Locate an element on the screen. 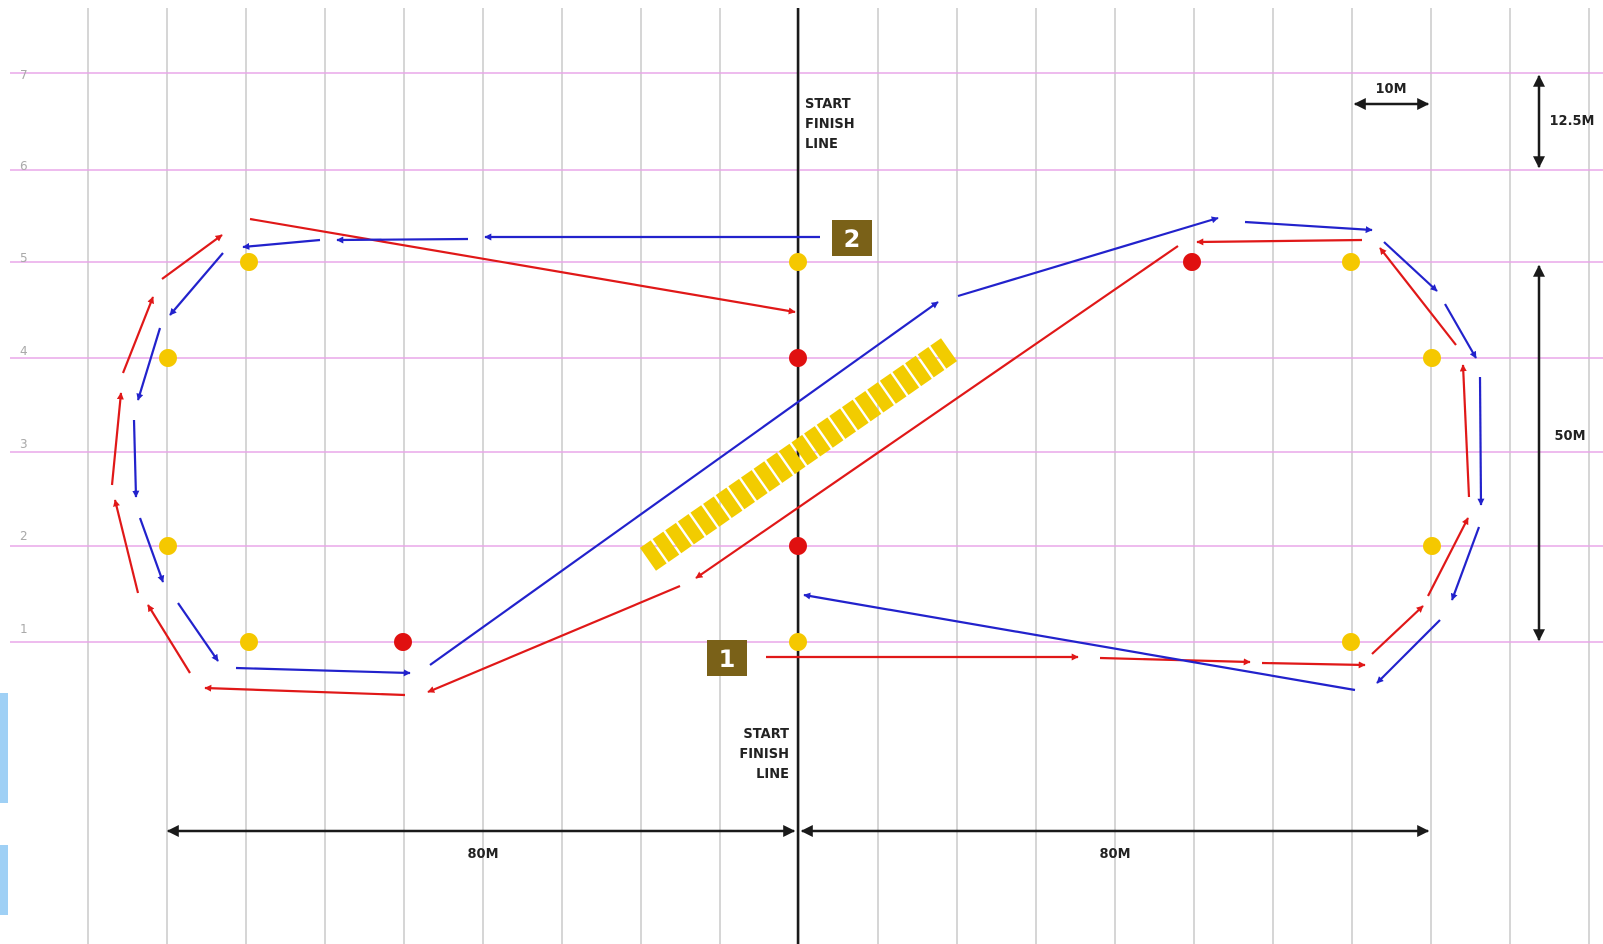 This screenshot has width=1603, height=944. dimension-80m-right: 80M is located at coordinates (1115, 843).